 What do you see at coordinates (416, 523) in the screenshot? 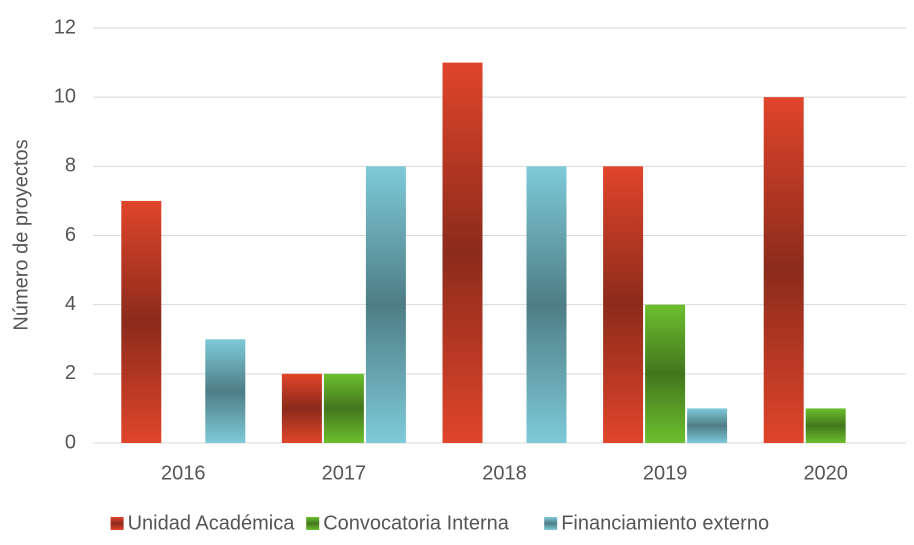
I see `legend-label: Convocatoria Interna` at bounding box center [416, 523].